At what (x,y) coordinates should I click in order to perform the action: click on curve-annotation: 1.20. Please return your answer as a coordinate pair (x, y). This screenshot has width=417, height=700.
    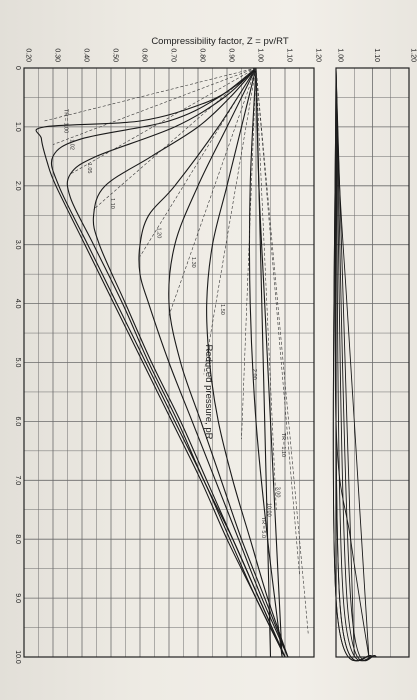
    Looking at the image, I should click on (158, 233).